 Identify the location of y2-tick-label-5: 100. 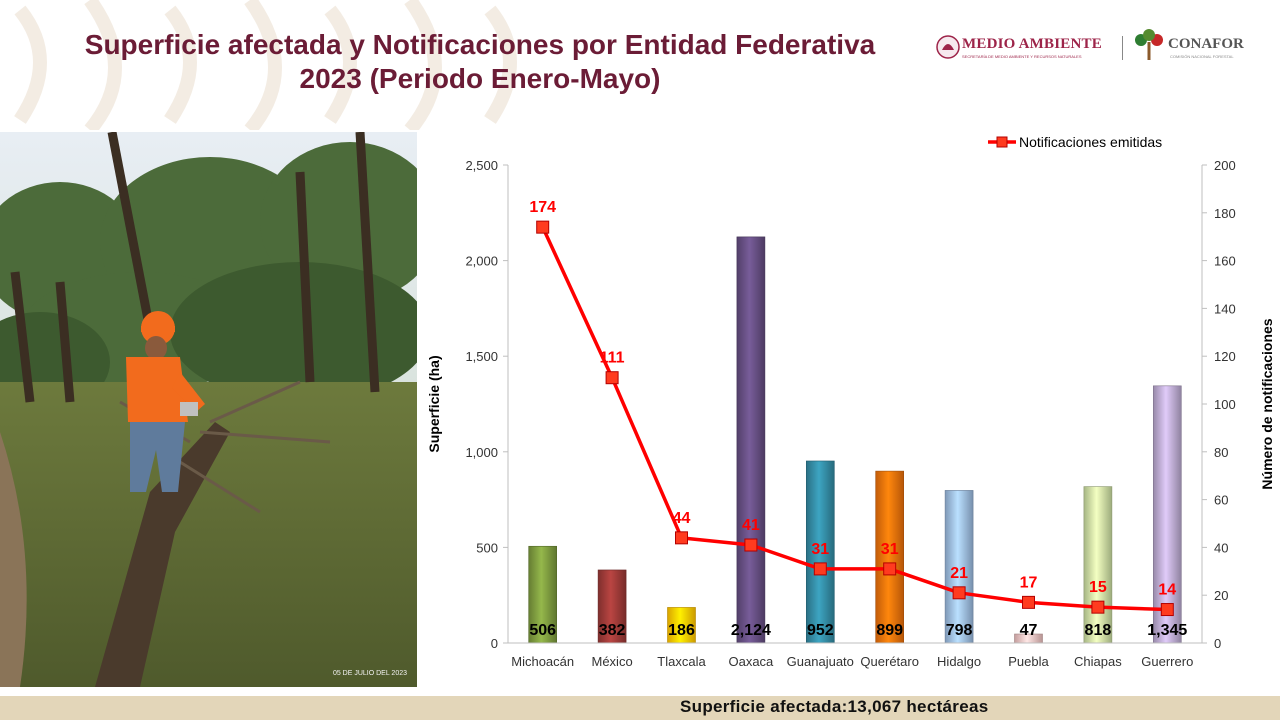
(1225, 404).